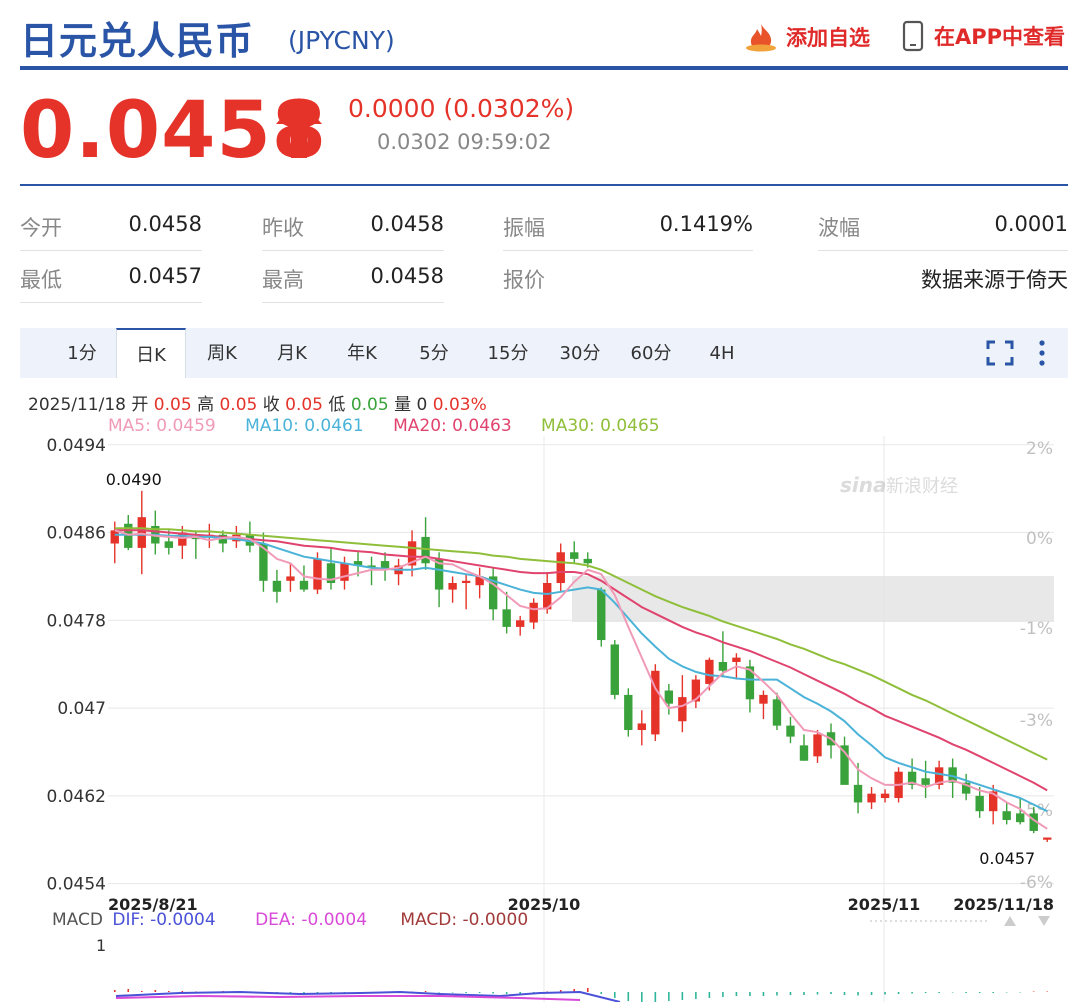 The height and width of the screenshot is (1002, 1080). Describe the element at coordinates (863, 485) in the screenshot. I see `svg-text: sina` at that location.